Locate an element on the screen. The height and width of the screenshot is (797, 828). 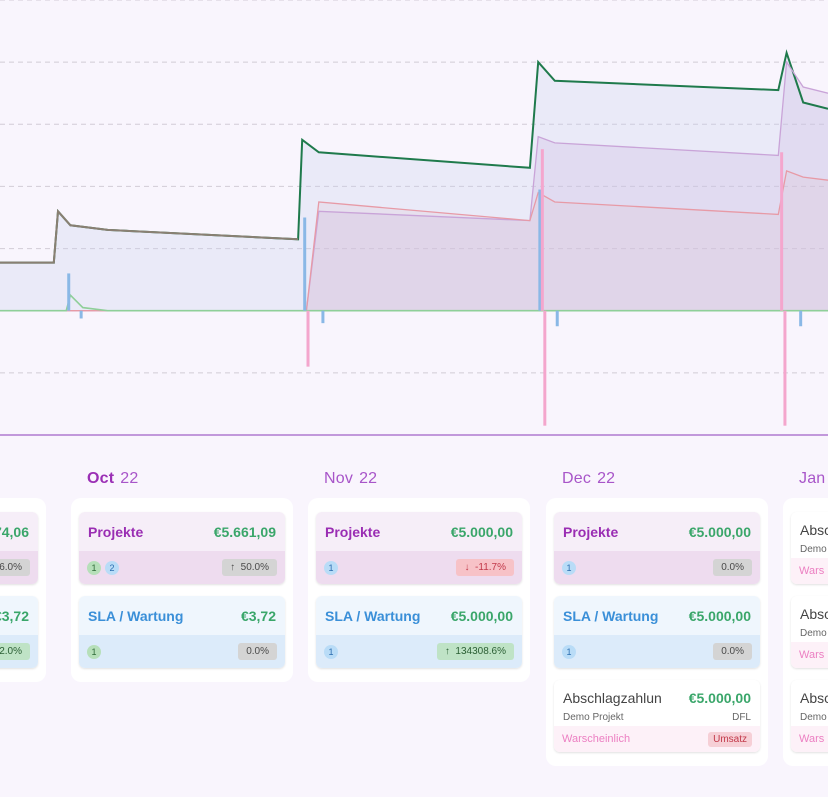
category-card-projekte: €5.774,06 106.0% is located at coordinates (19, 548).